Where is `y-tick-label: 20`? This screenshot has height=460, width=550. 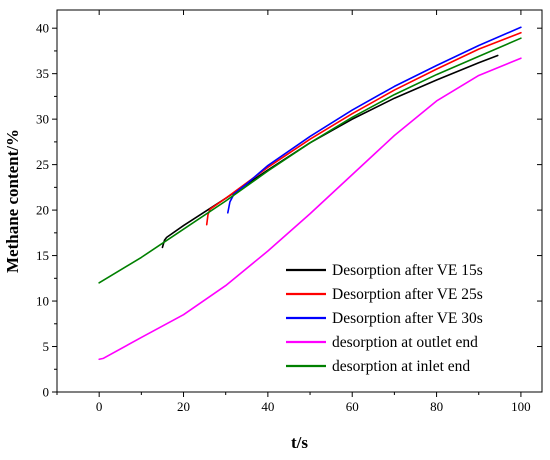 y-tick-label: 20 is located at coordinates (42, 210).